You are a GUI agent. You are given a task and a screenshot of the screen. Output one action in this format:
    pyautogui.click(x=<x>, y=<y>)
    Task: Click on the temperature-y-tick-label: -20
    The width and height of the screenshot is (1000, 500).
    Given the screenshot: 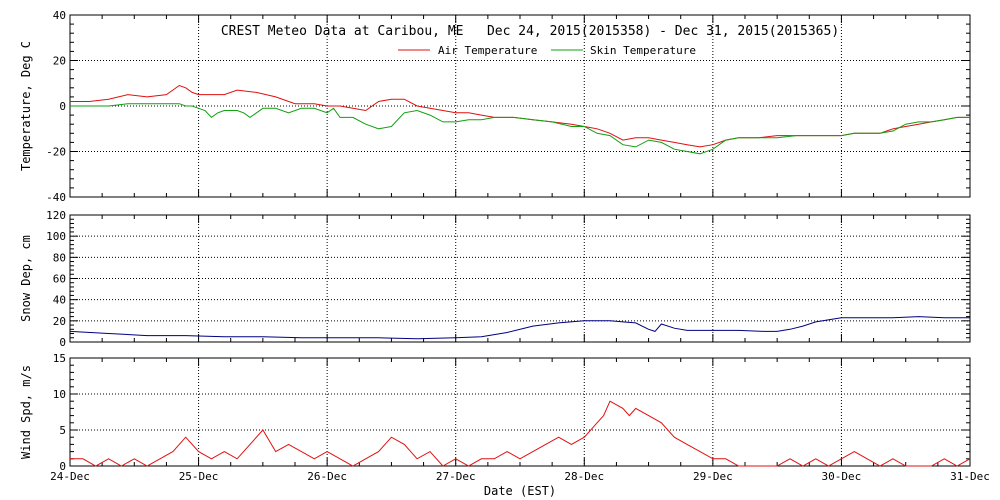 What is the action you would take?
    pyautogui.click(x=56, y=152)
    